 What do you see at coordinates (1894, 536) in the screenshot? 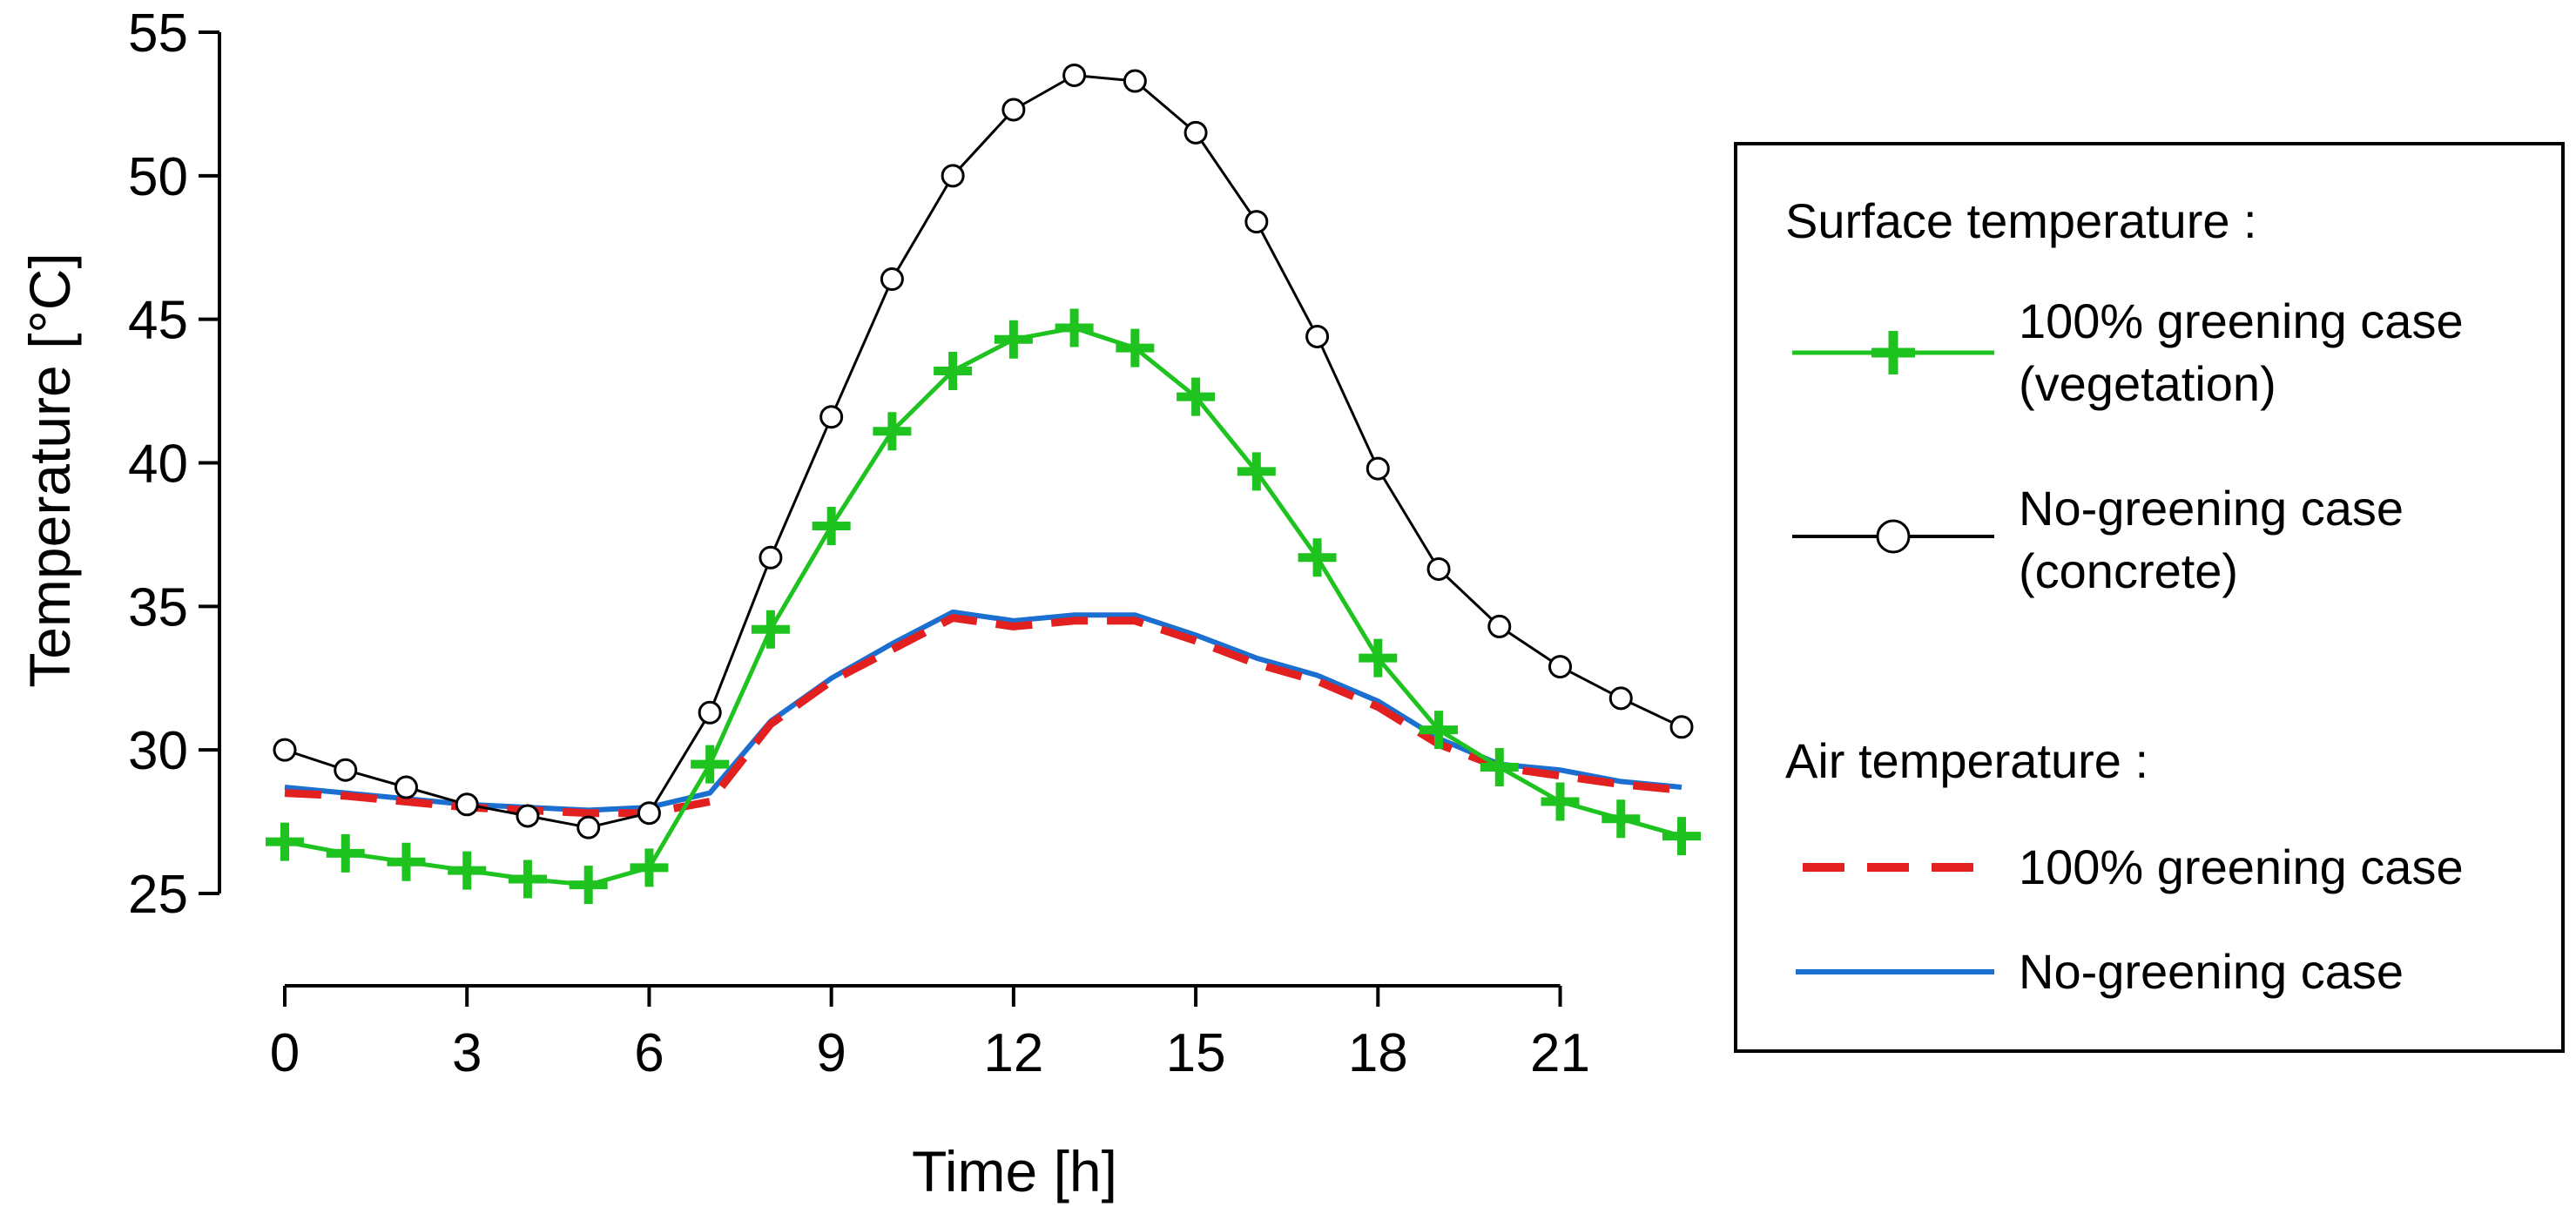
I see `legend-circle-marker` at bounding box center [1894, 536].